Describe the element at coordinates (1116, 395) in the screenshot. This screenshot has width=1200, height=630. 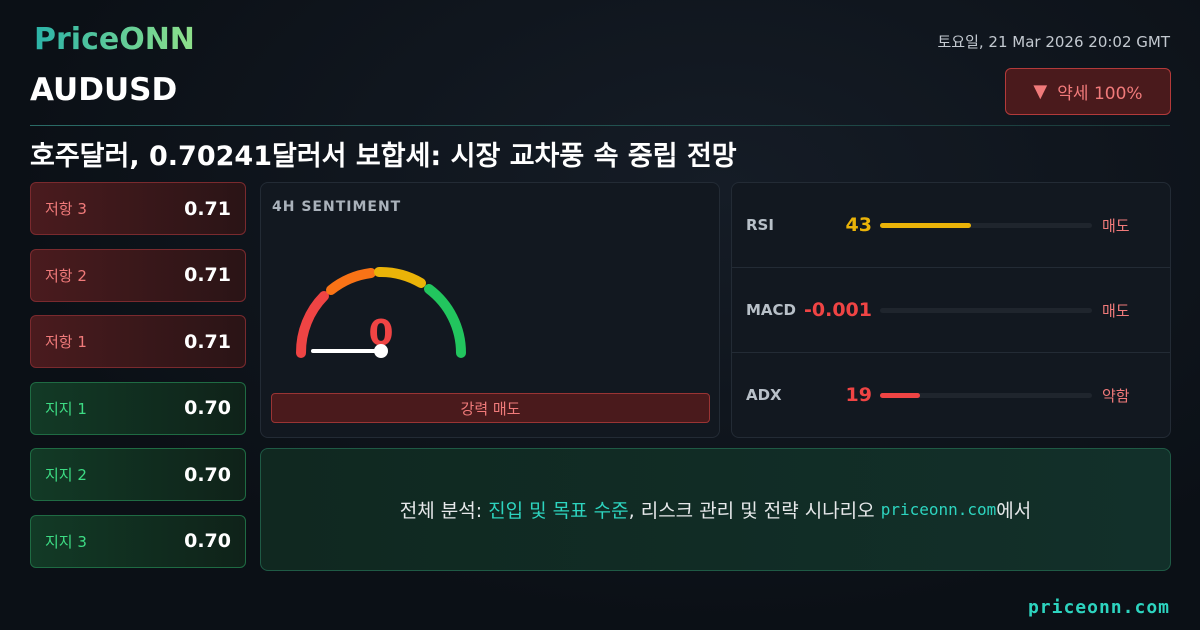
I see `indicator-signal: 약함` at that location.